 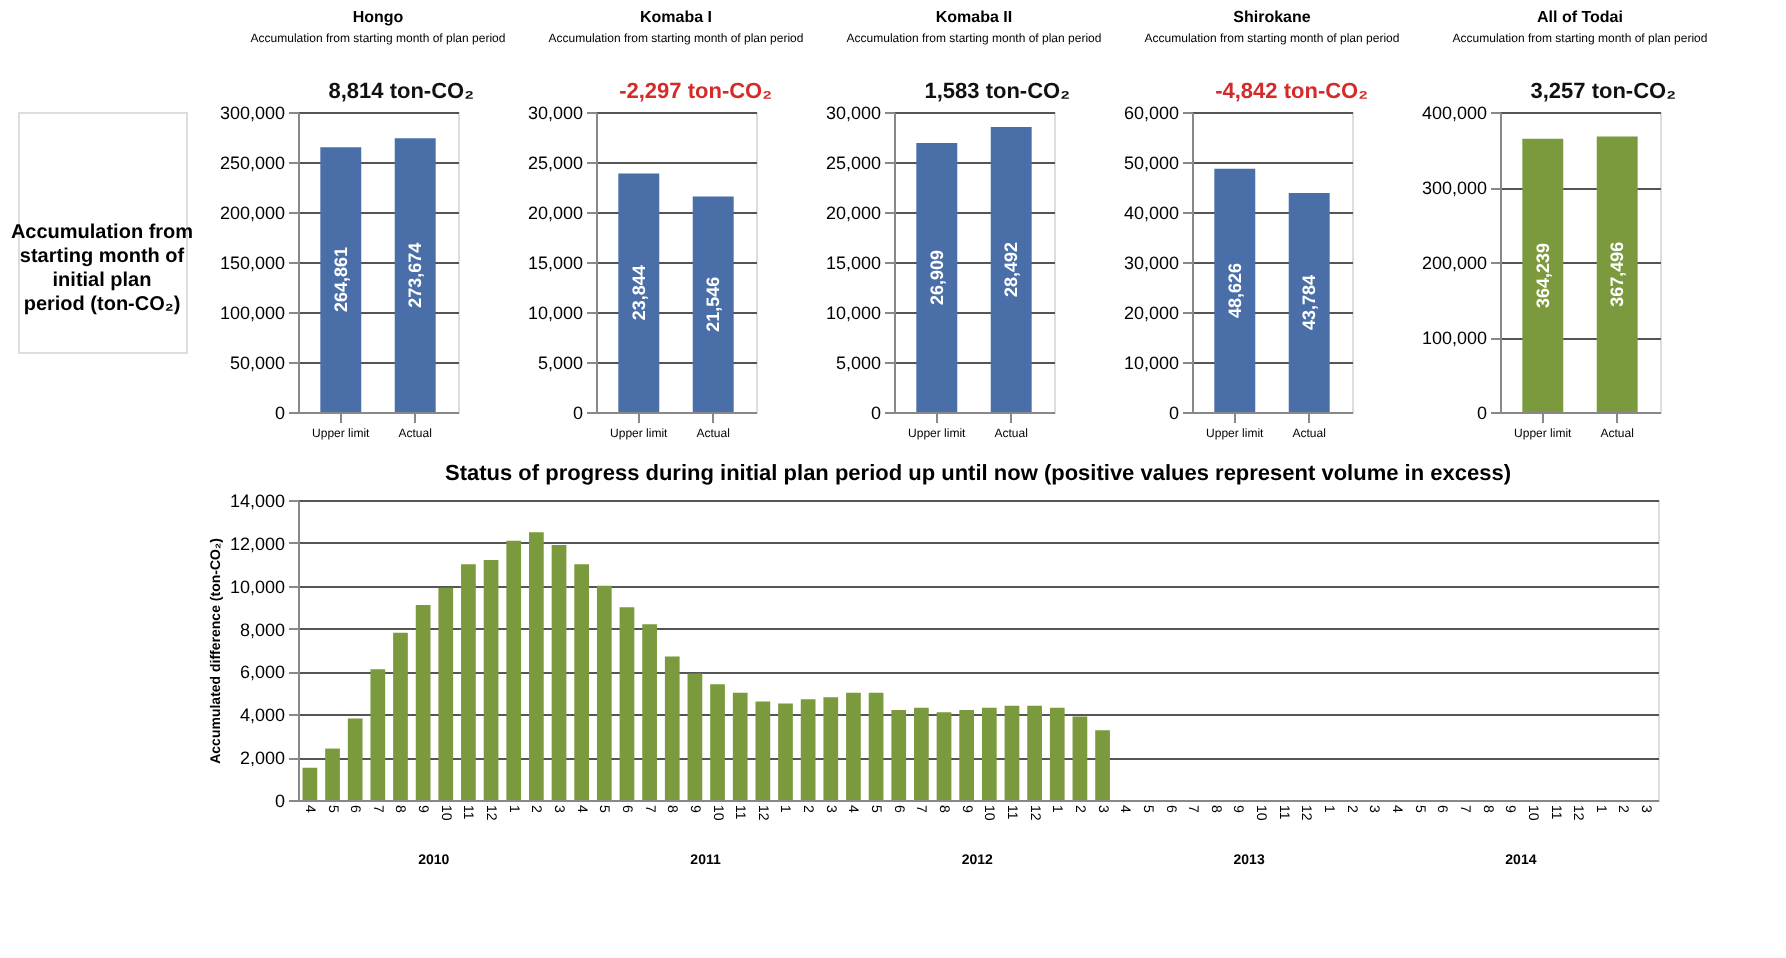 I want to click on data-label: 23,844, so click(x=638, y=293).